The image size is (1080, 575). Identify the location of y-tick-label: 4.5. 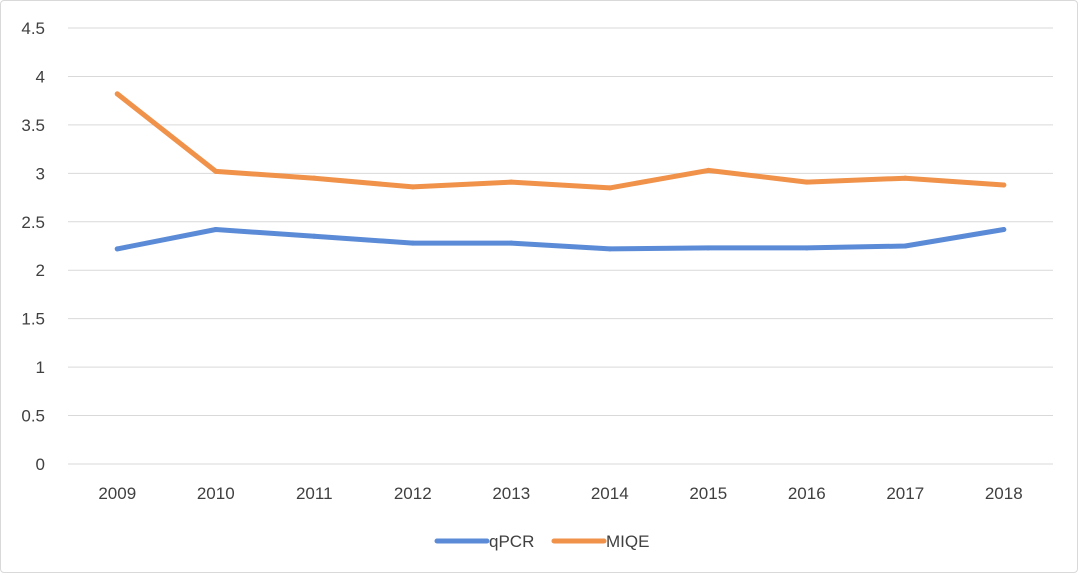
(33, 28).